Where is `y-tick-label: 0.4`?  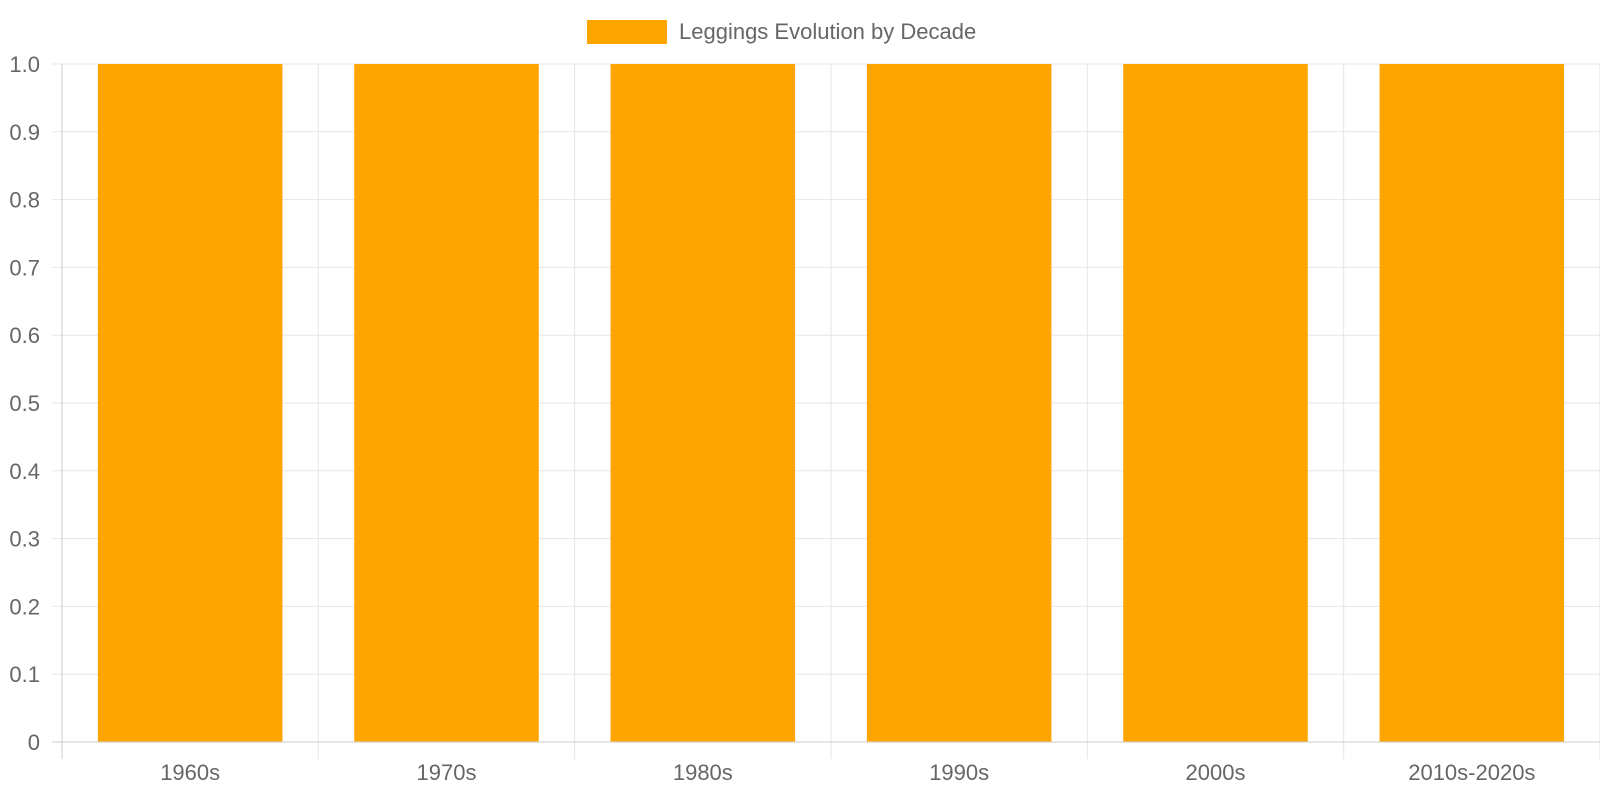 y-tick-label: 0.4 is located at coordinates (24, 471).